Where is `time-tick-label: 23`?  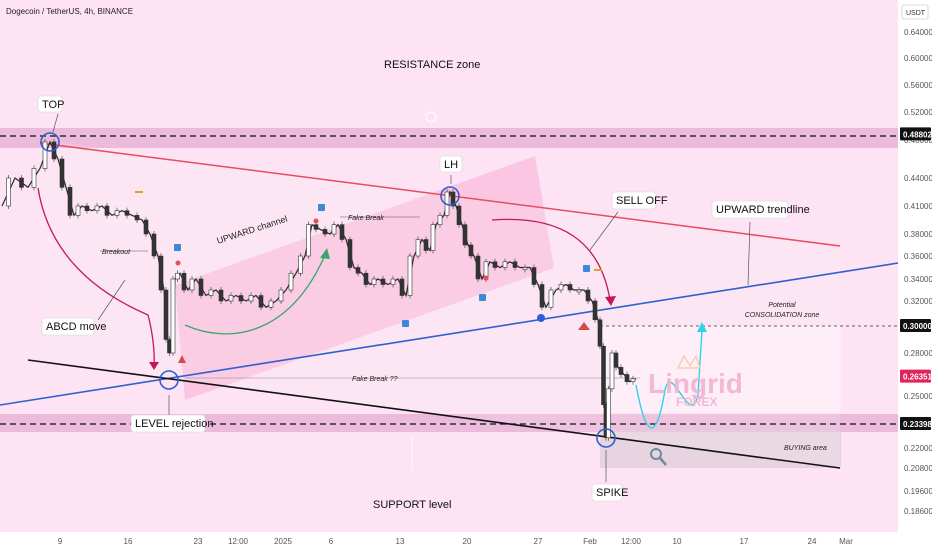
time-tick-label: 23 is located at coordinates (198, 541).